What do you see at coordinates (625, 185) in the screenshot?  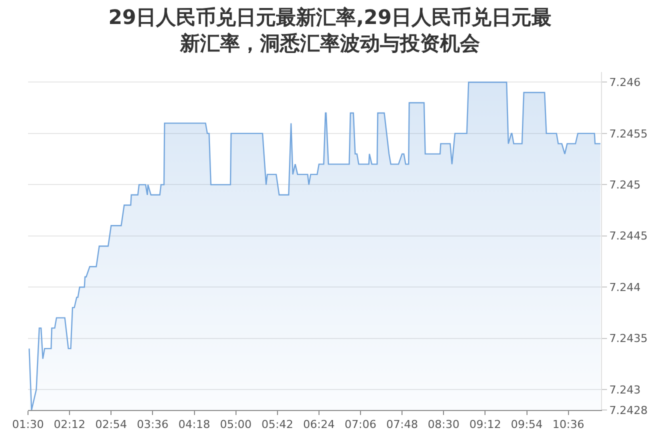 I see `y-tick-label: 7.245` at bounding box center [625, 185].